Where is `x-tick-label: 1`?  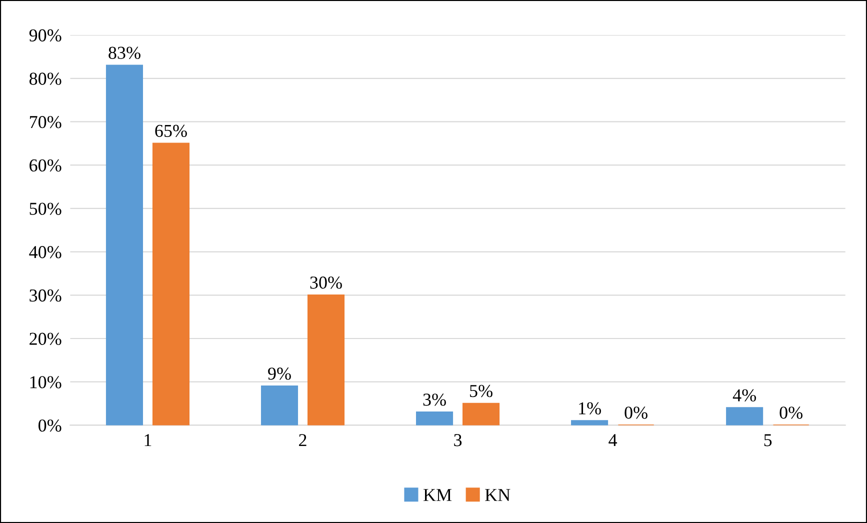 x-tick-label: 1 is located at coordinates (148, 440).